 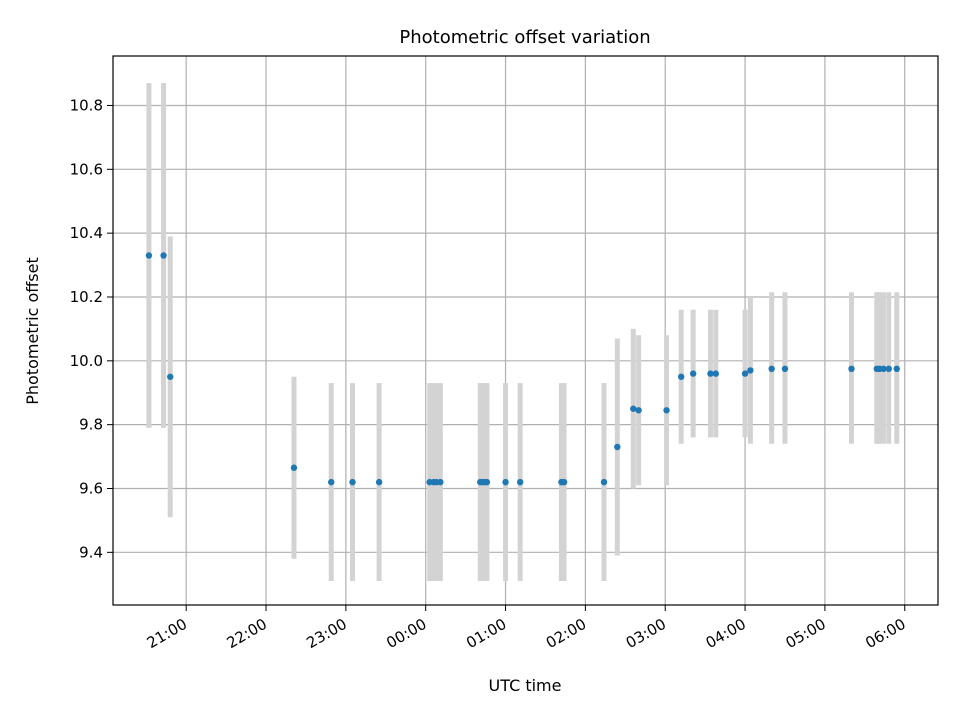 I want to click on y-tick-label: 10.0, so click(x=86, y=361).